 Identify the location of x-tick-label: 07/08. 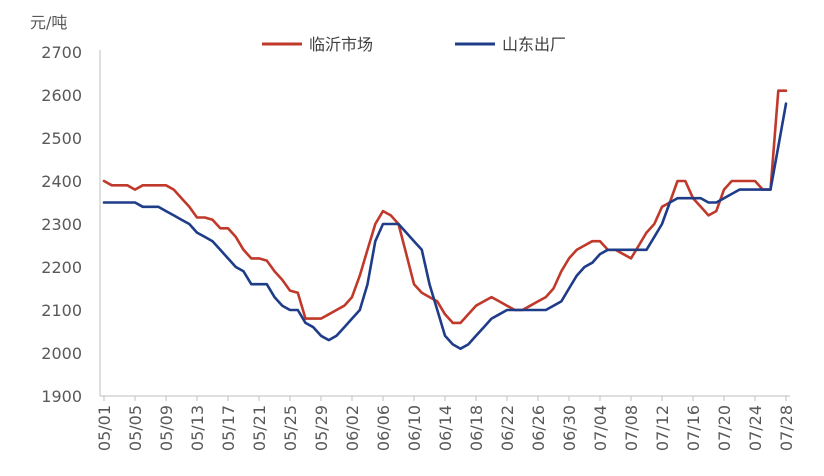
(631, 428).